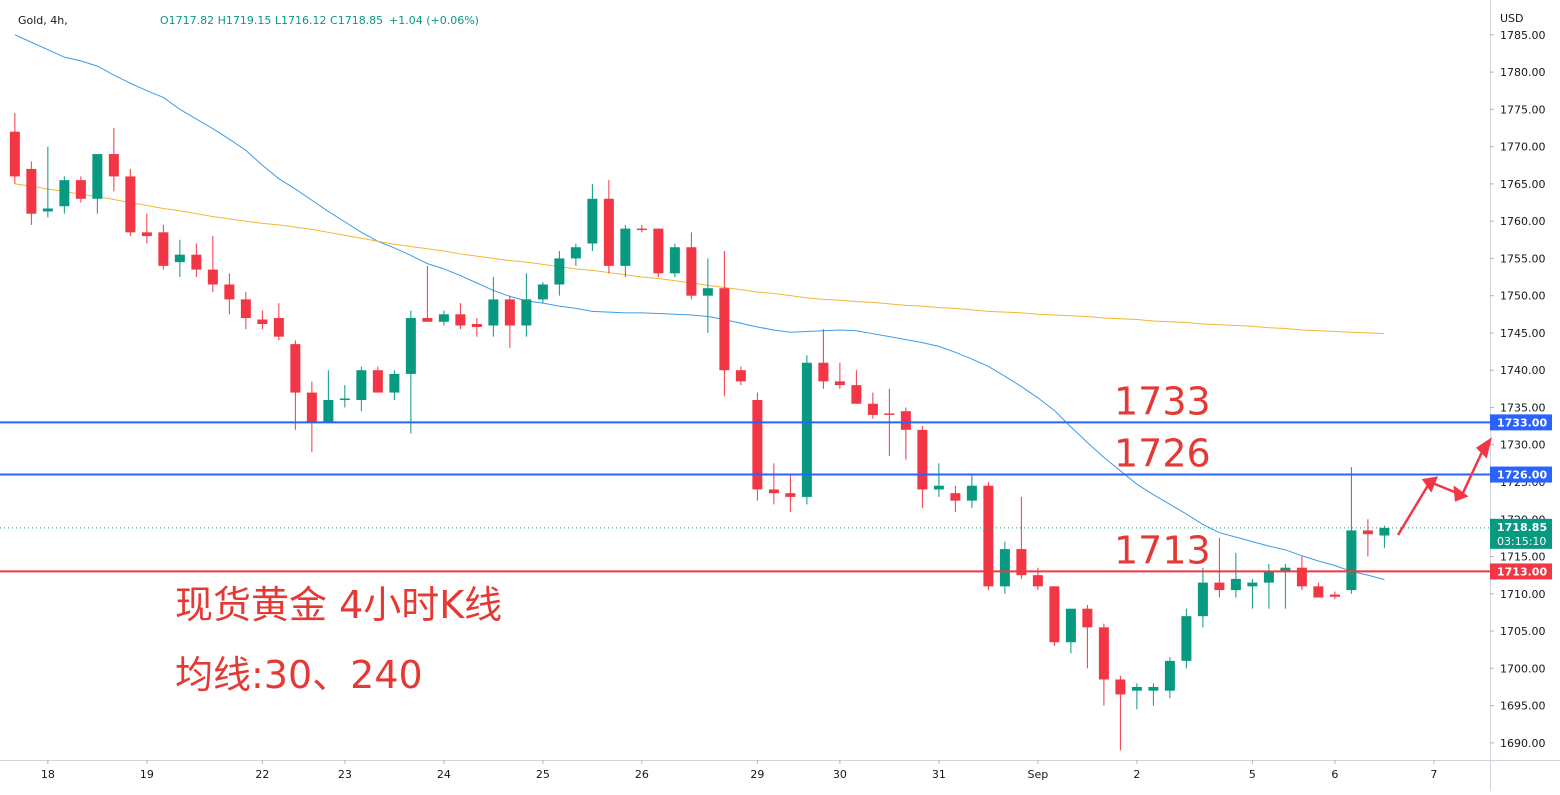  Describe the element at coordinates (1522, 527) in the screenshot. I see `last-price-label: 1718.85` at that location.